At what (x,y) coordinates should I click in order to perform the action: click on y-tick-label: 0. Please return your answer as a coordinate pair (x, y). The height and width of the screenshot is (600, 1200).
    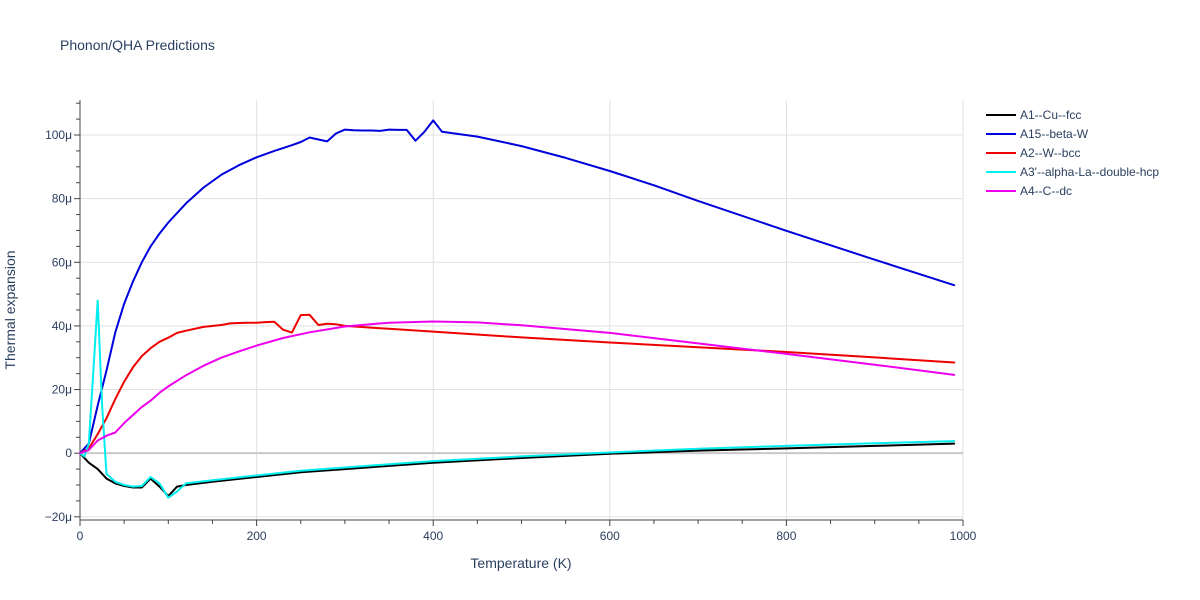
    Looking at the image, I should click on (68, 453).